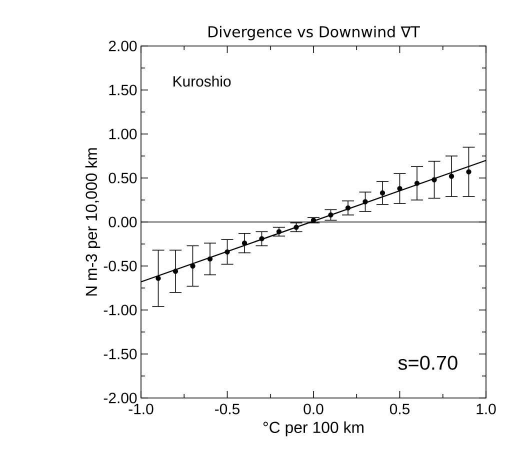 This screenshot has width=507, height=466. What do you see at coordinates (313, 428) in the screenshot?
I see `x-axis-title: °C per 100 km` at bounding box center [313, 428].